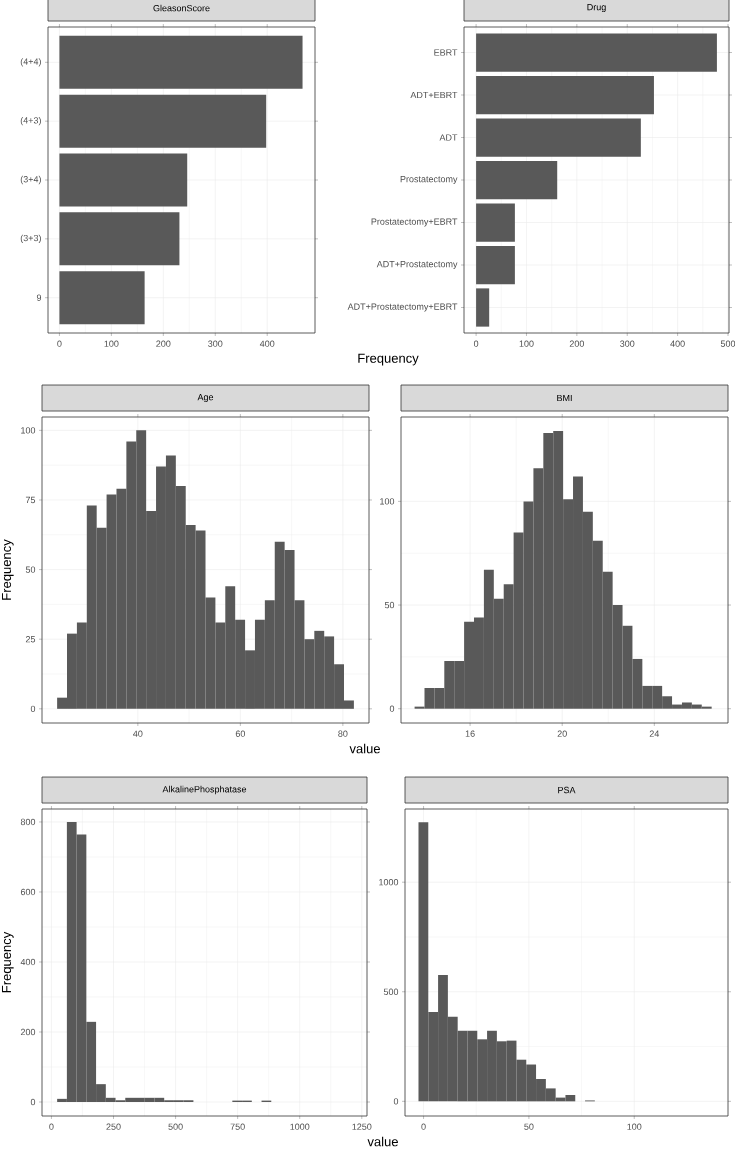 The width and height of the screenshot is (735, 1153). What do you see at coordinates (237, 1126) in the screenshot?
I see `x-tick-label: 750` at bounding box center [237, 1126].